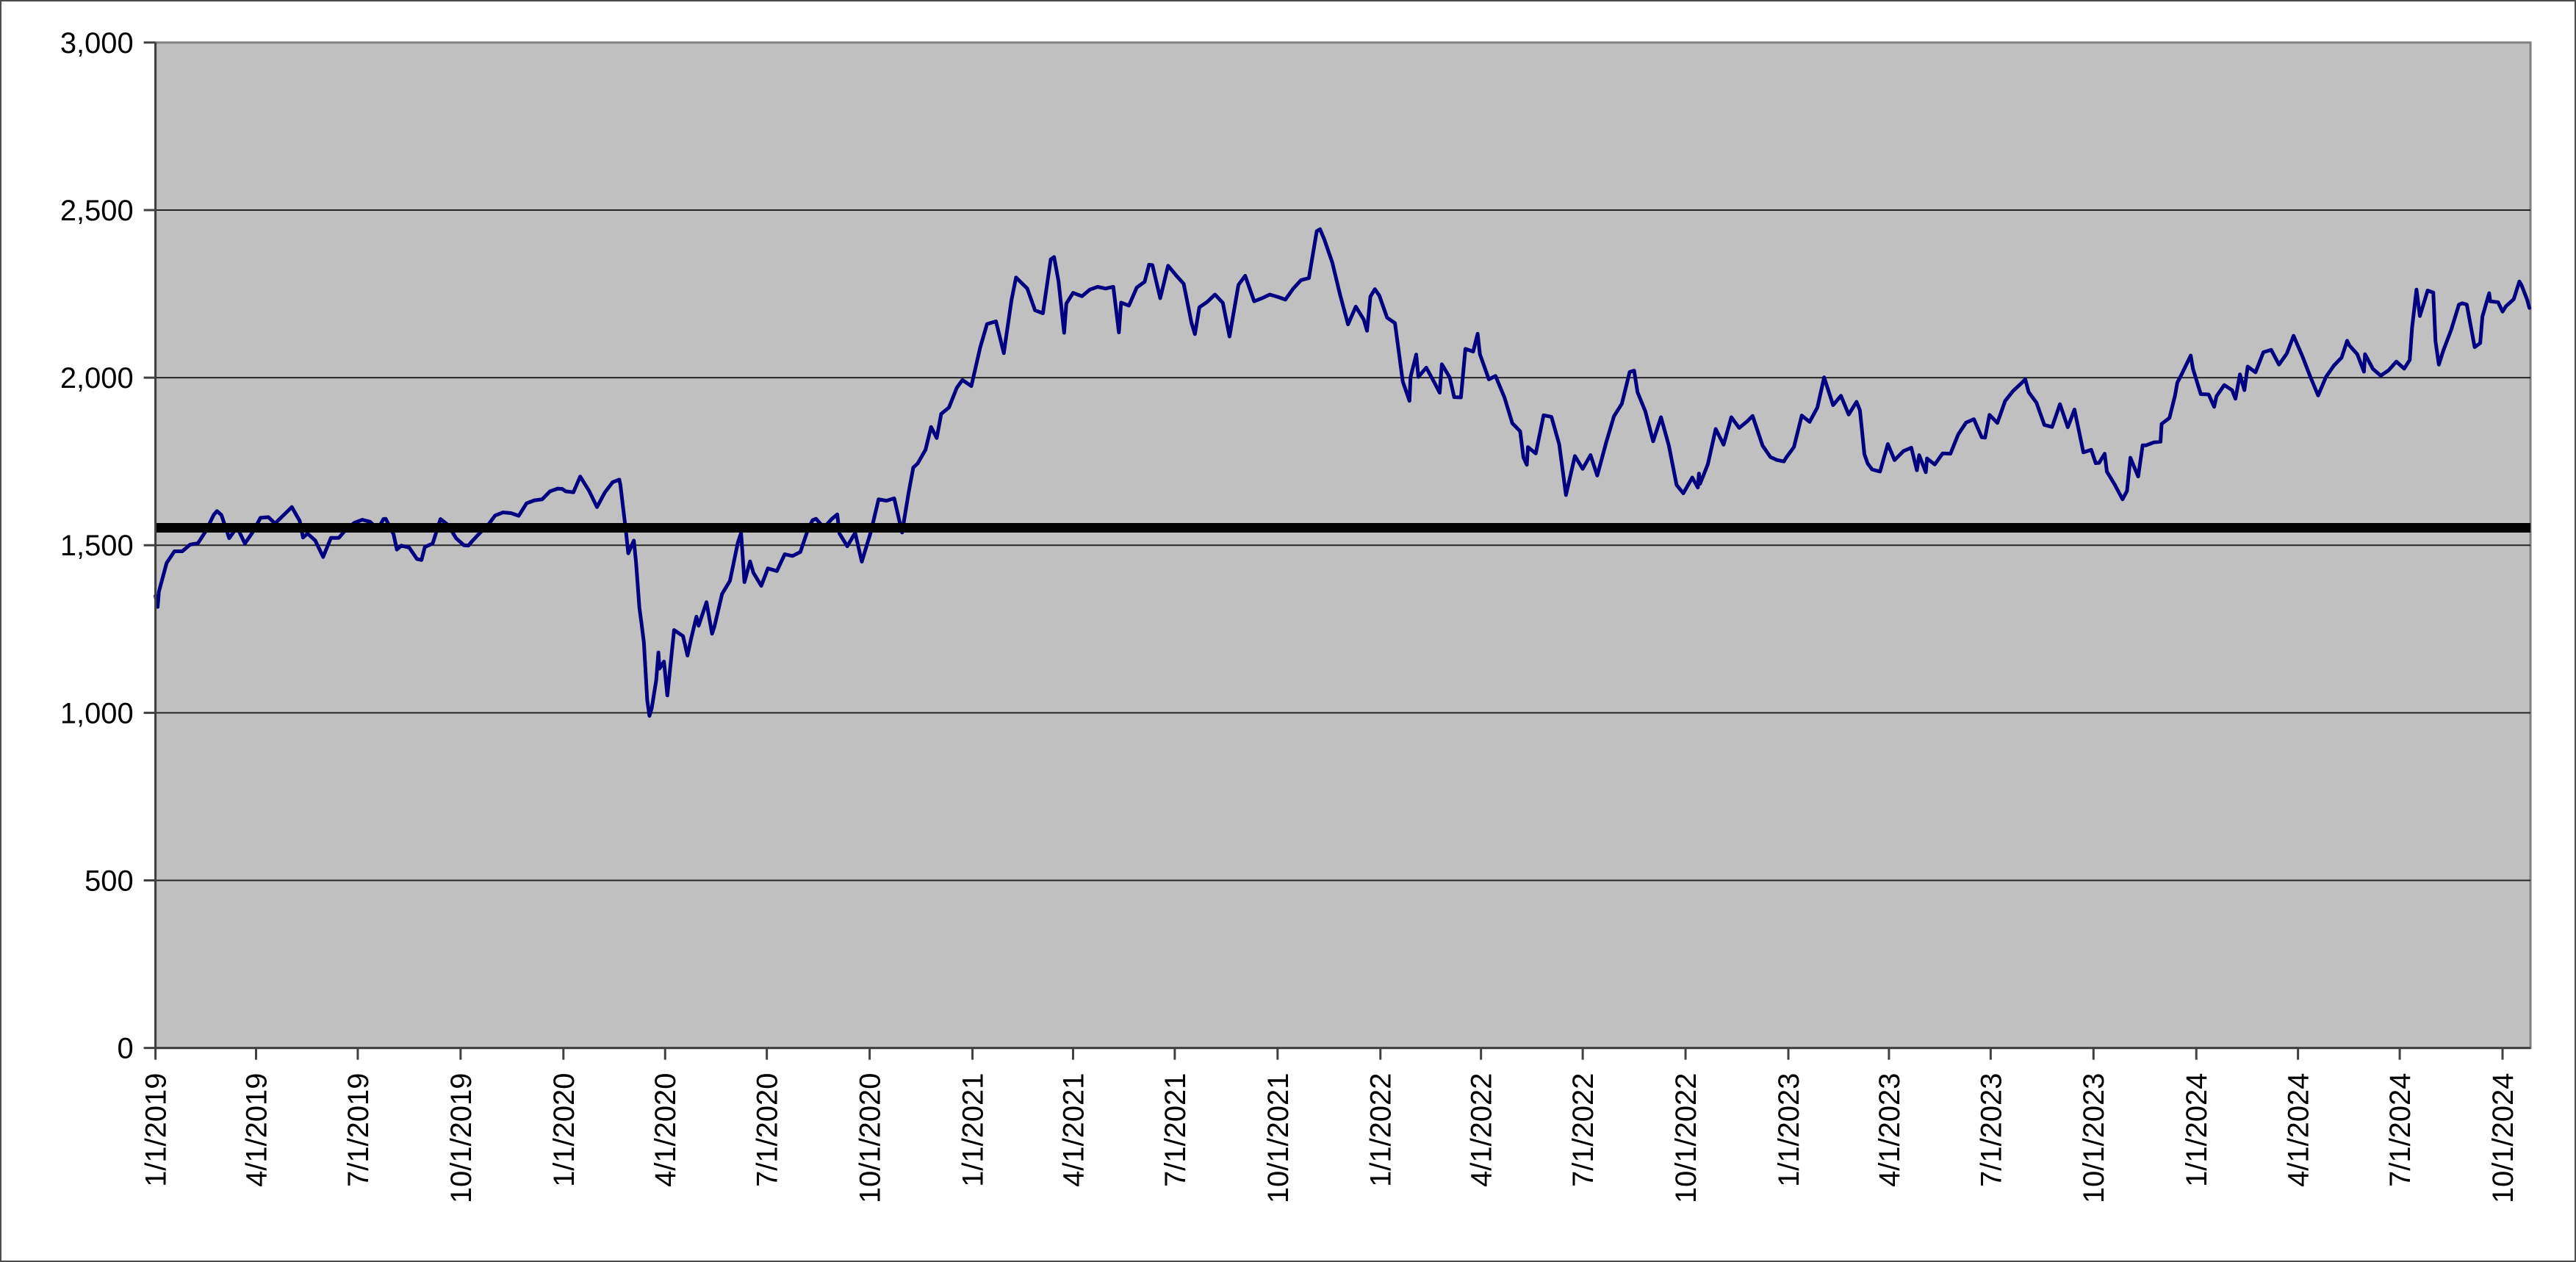  I want to click on y-tick-label: 0, so click(125, 1049).